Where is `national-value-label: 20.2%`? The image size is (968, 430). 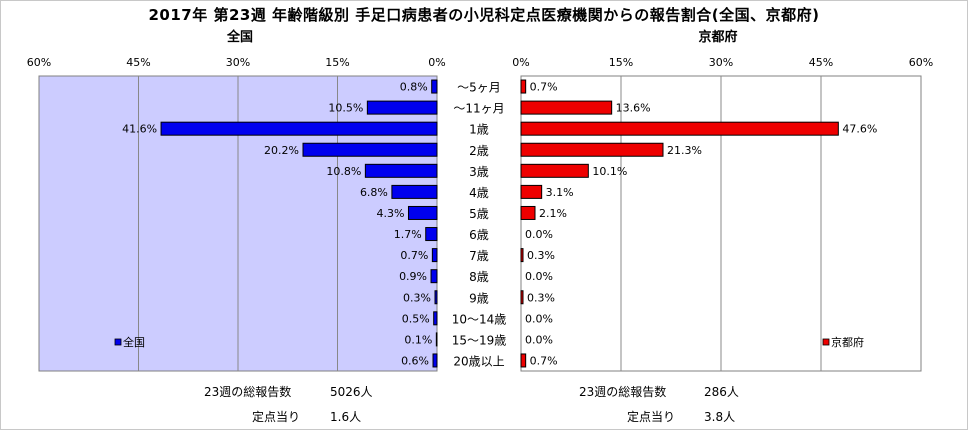
national-value-label: 20.2% is located at coordinates (281, 150).